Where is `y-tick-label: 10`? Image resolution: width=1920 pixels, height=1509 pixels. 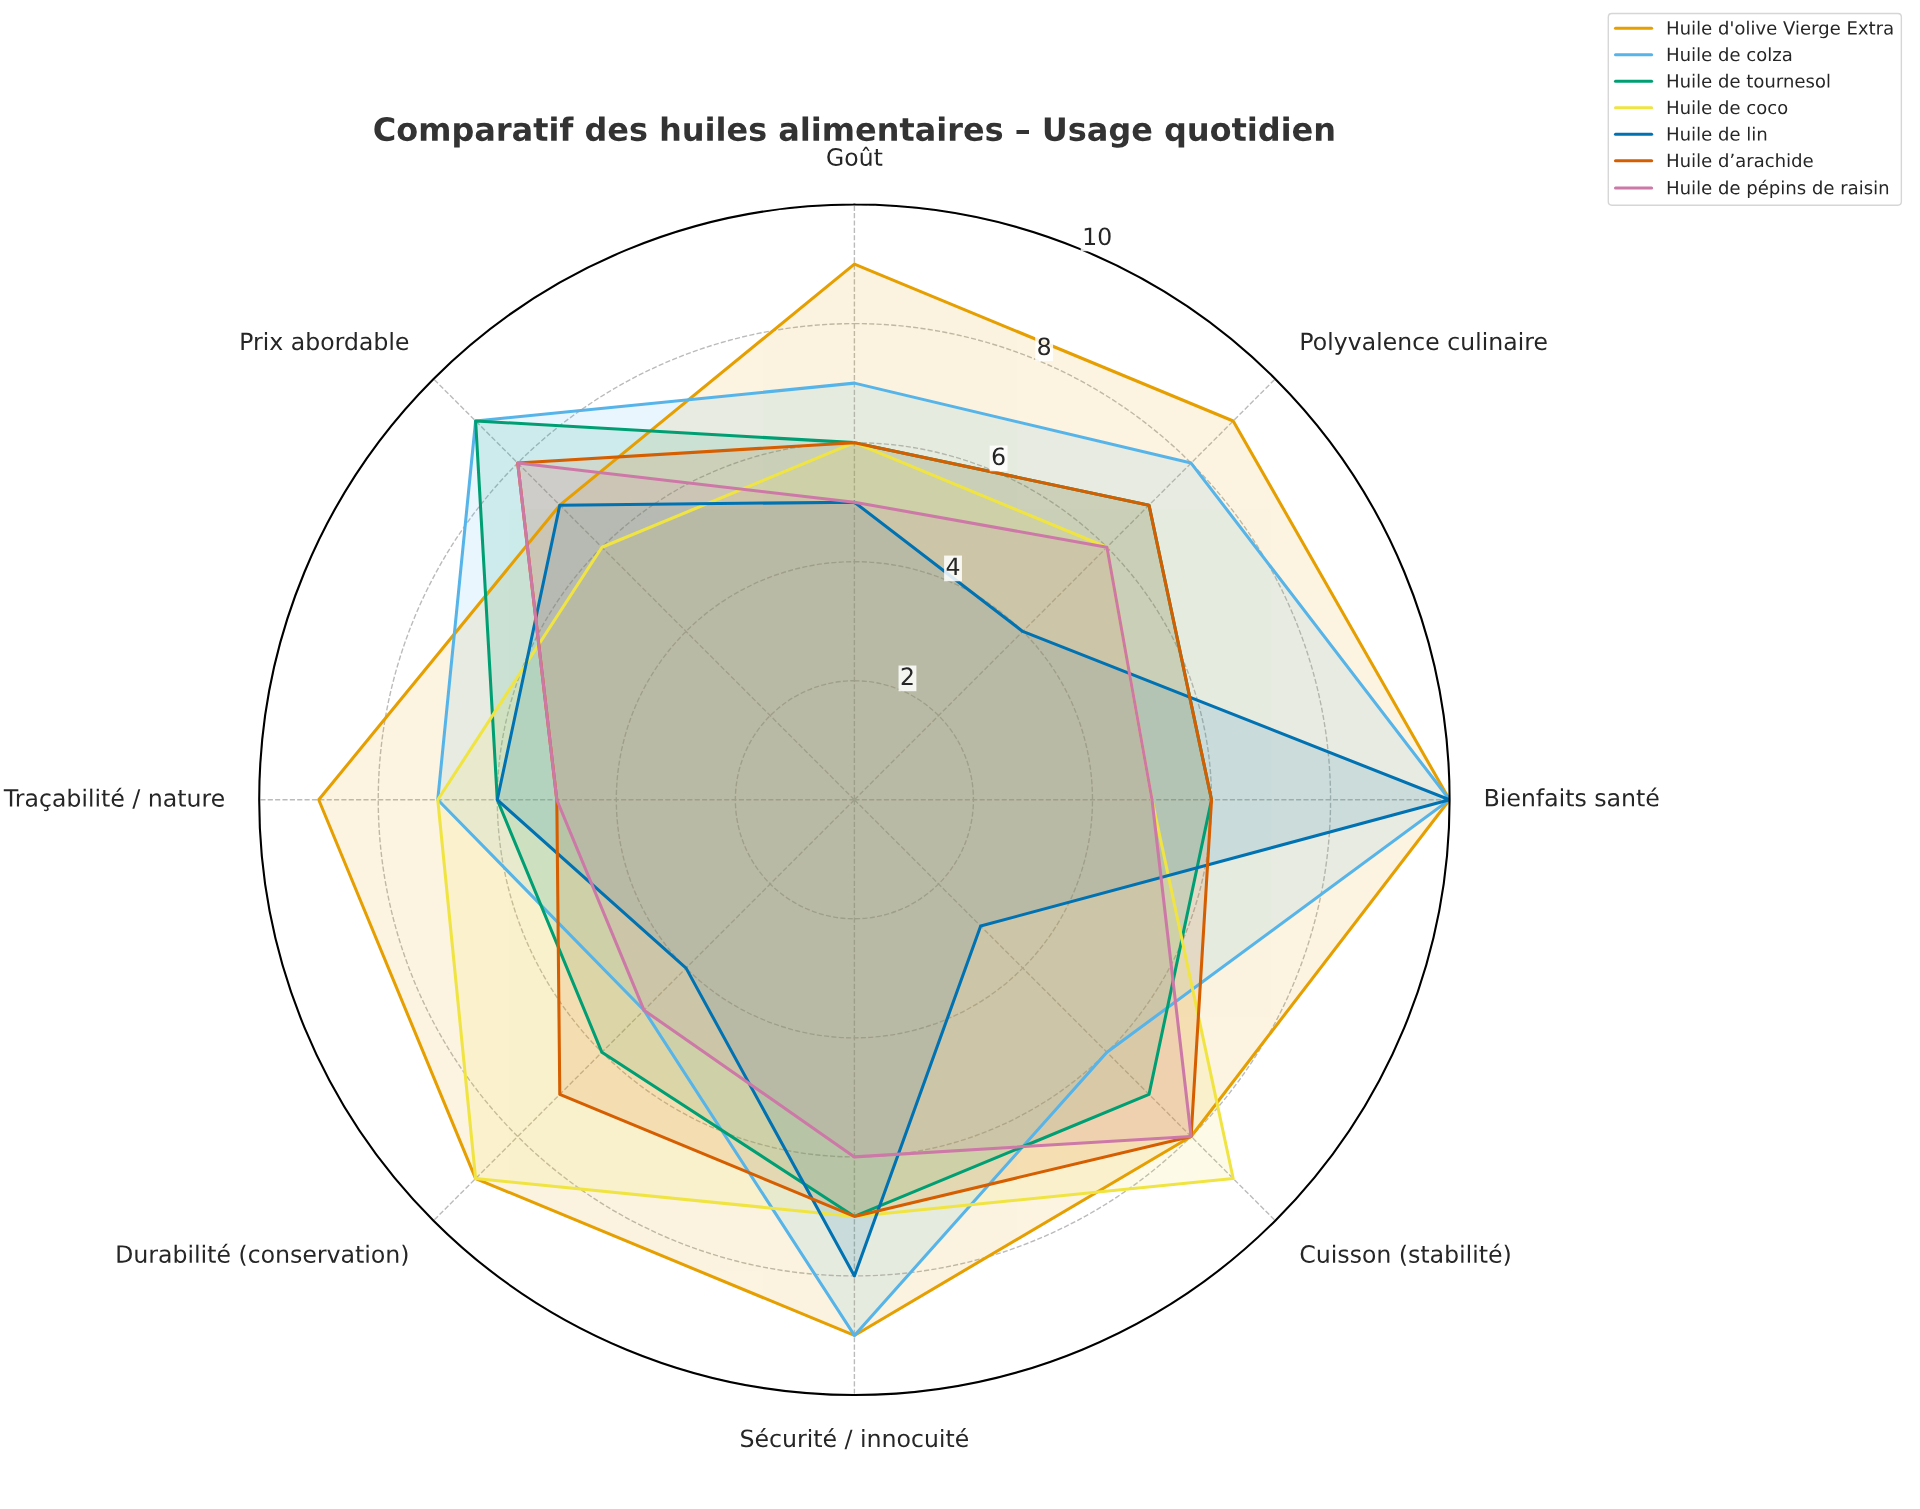
y-tick-label: 10 is located at coordinates (1097, 236).